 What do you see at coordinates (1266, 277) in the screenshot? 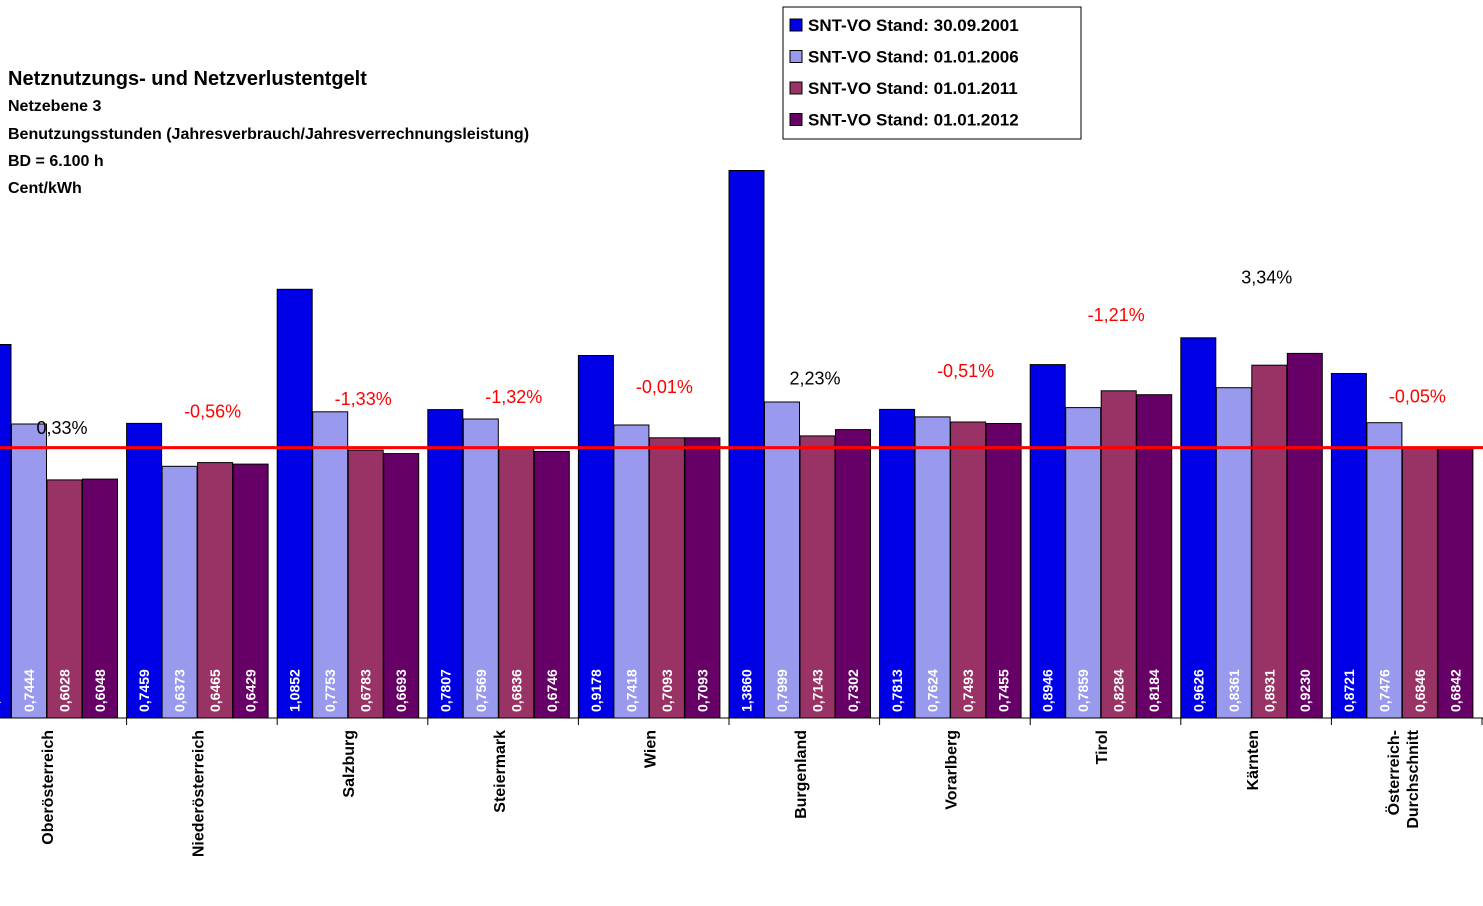
I see `change-label-k-rnten: 3,34%` at bounding box center [1266, 277].